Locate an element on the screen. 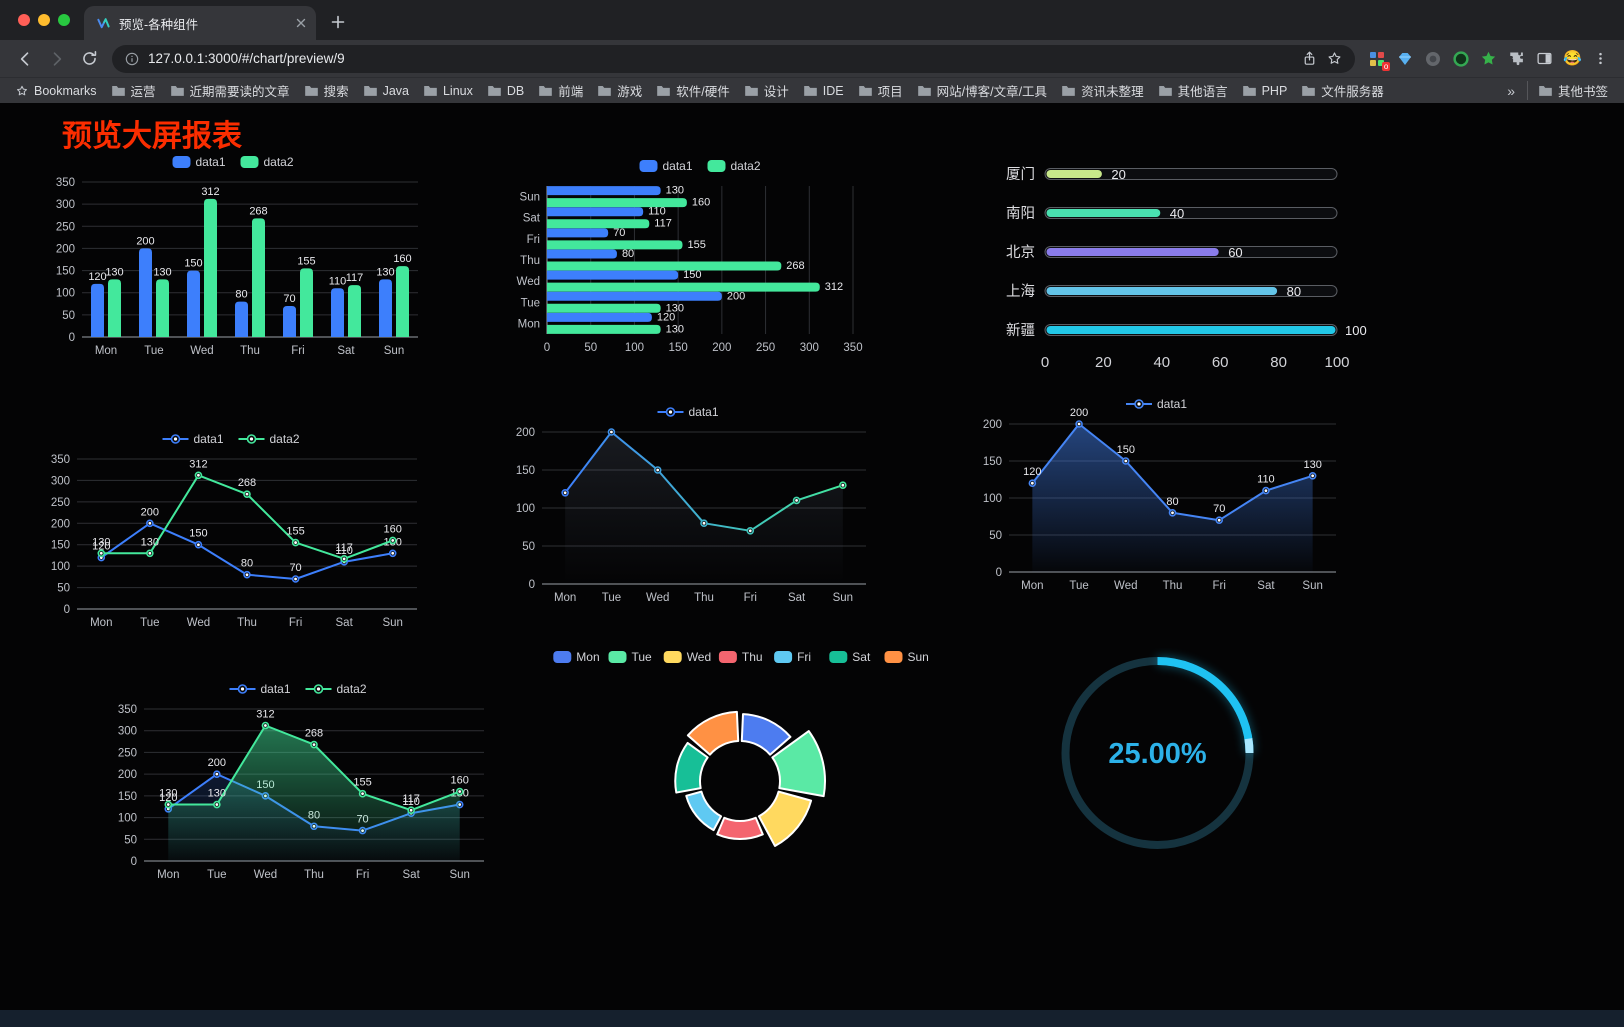  svg-text: 312 is located at coordinates (210, 192).